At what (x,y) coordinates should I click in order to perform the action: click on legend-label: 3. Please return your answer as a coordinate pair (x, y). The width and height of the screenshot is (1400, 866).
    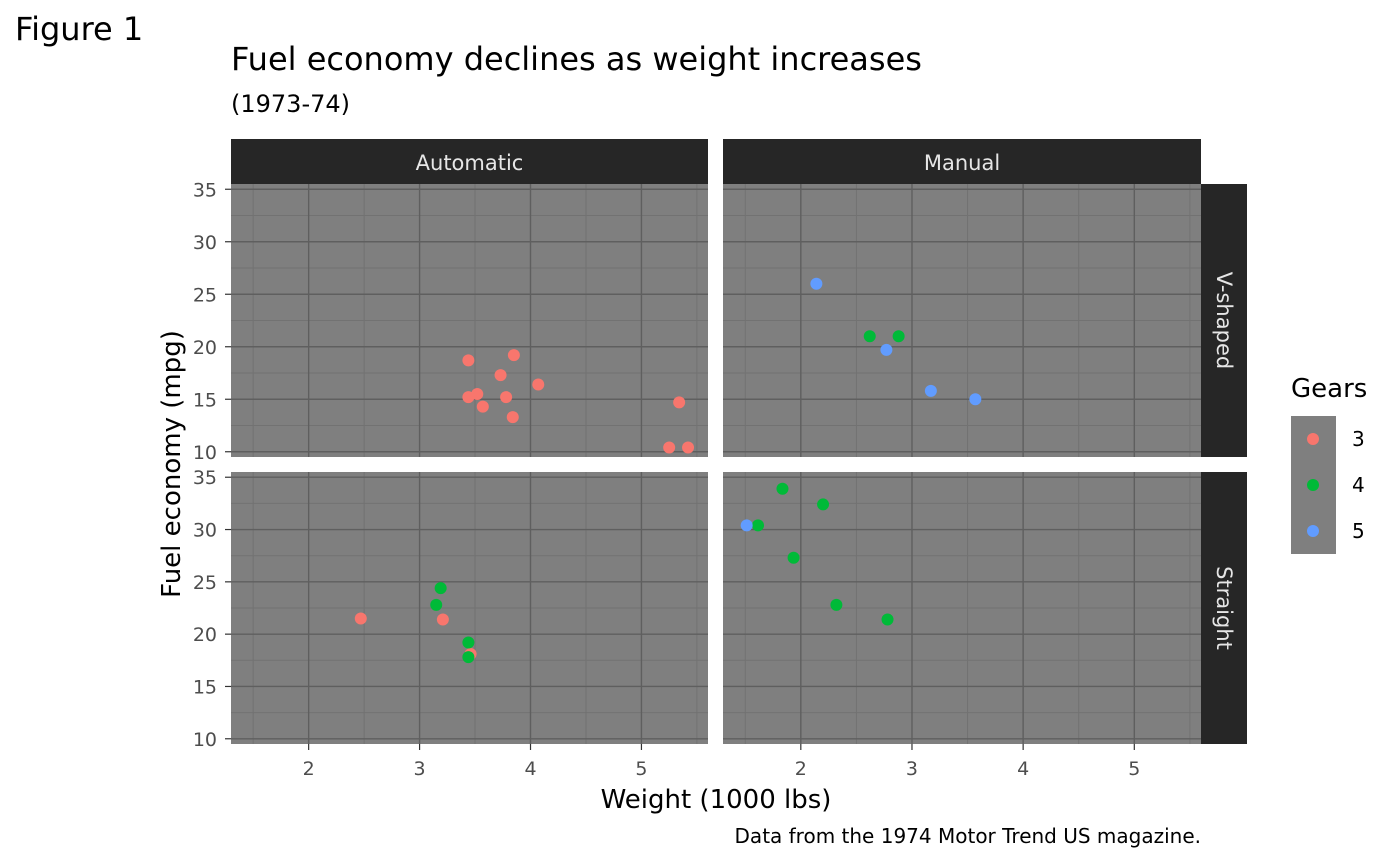
    Looking at the image, I should click on (1358, 439).